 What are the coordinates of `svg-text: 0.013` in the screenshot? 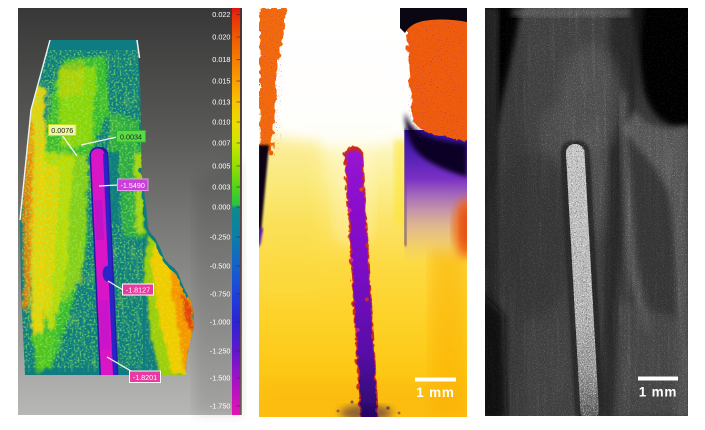 It's located at (221, 102).